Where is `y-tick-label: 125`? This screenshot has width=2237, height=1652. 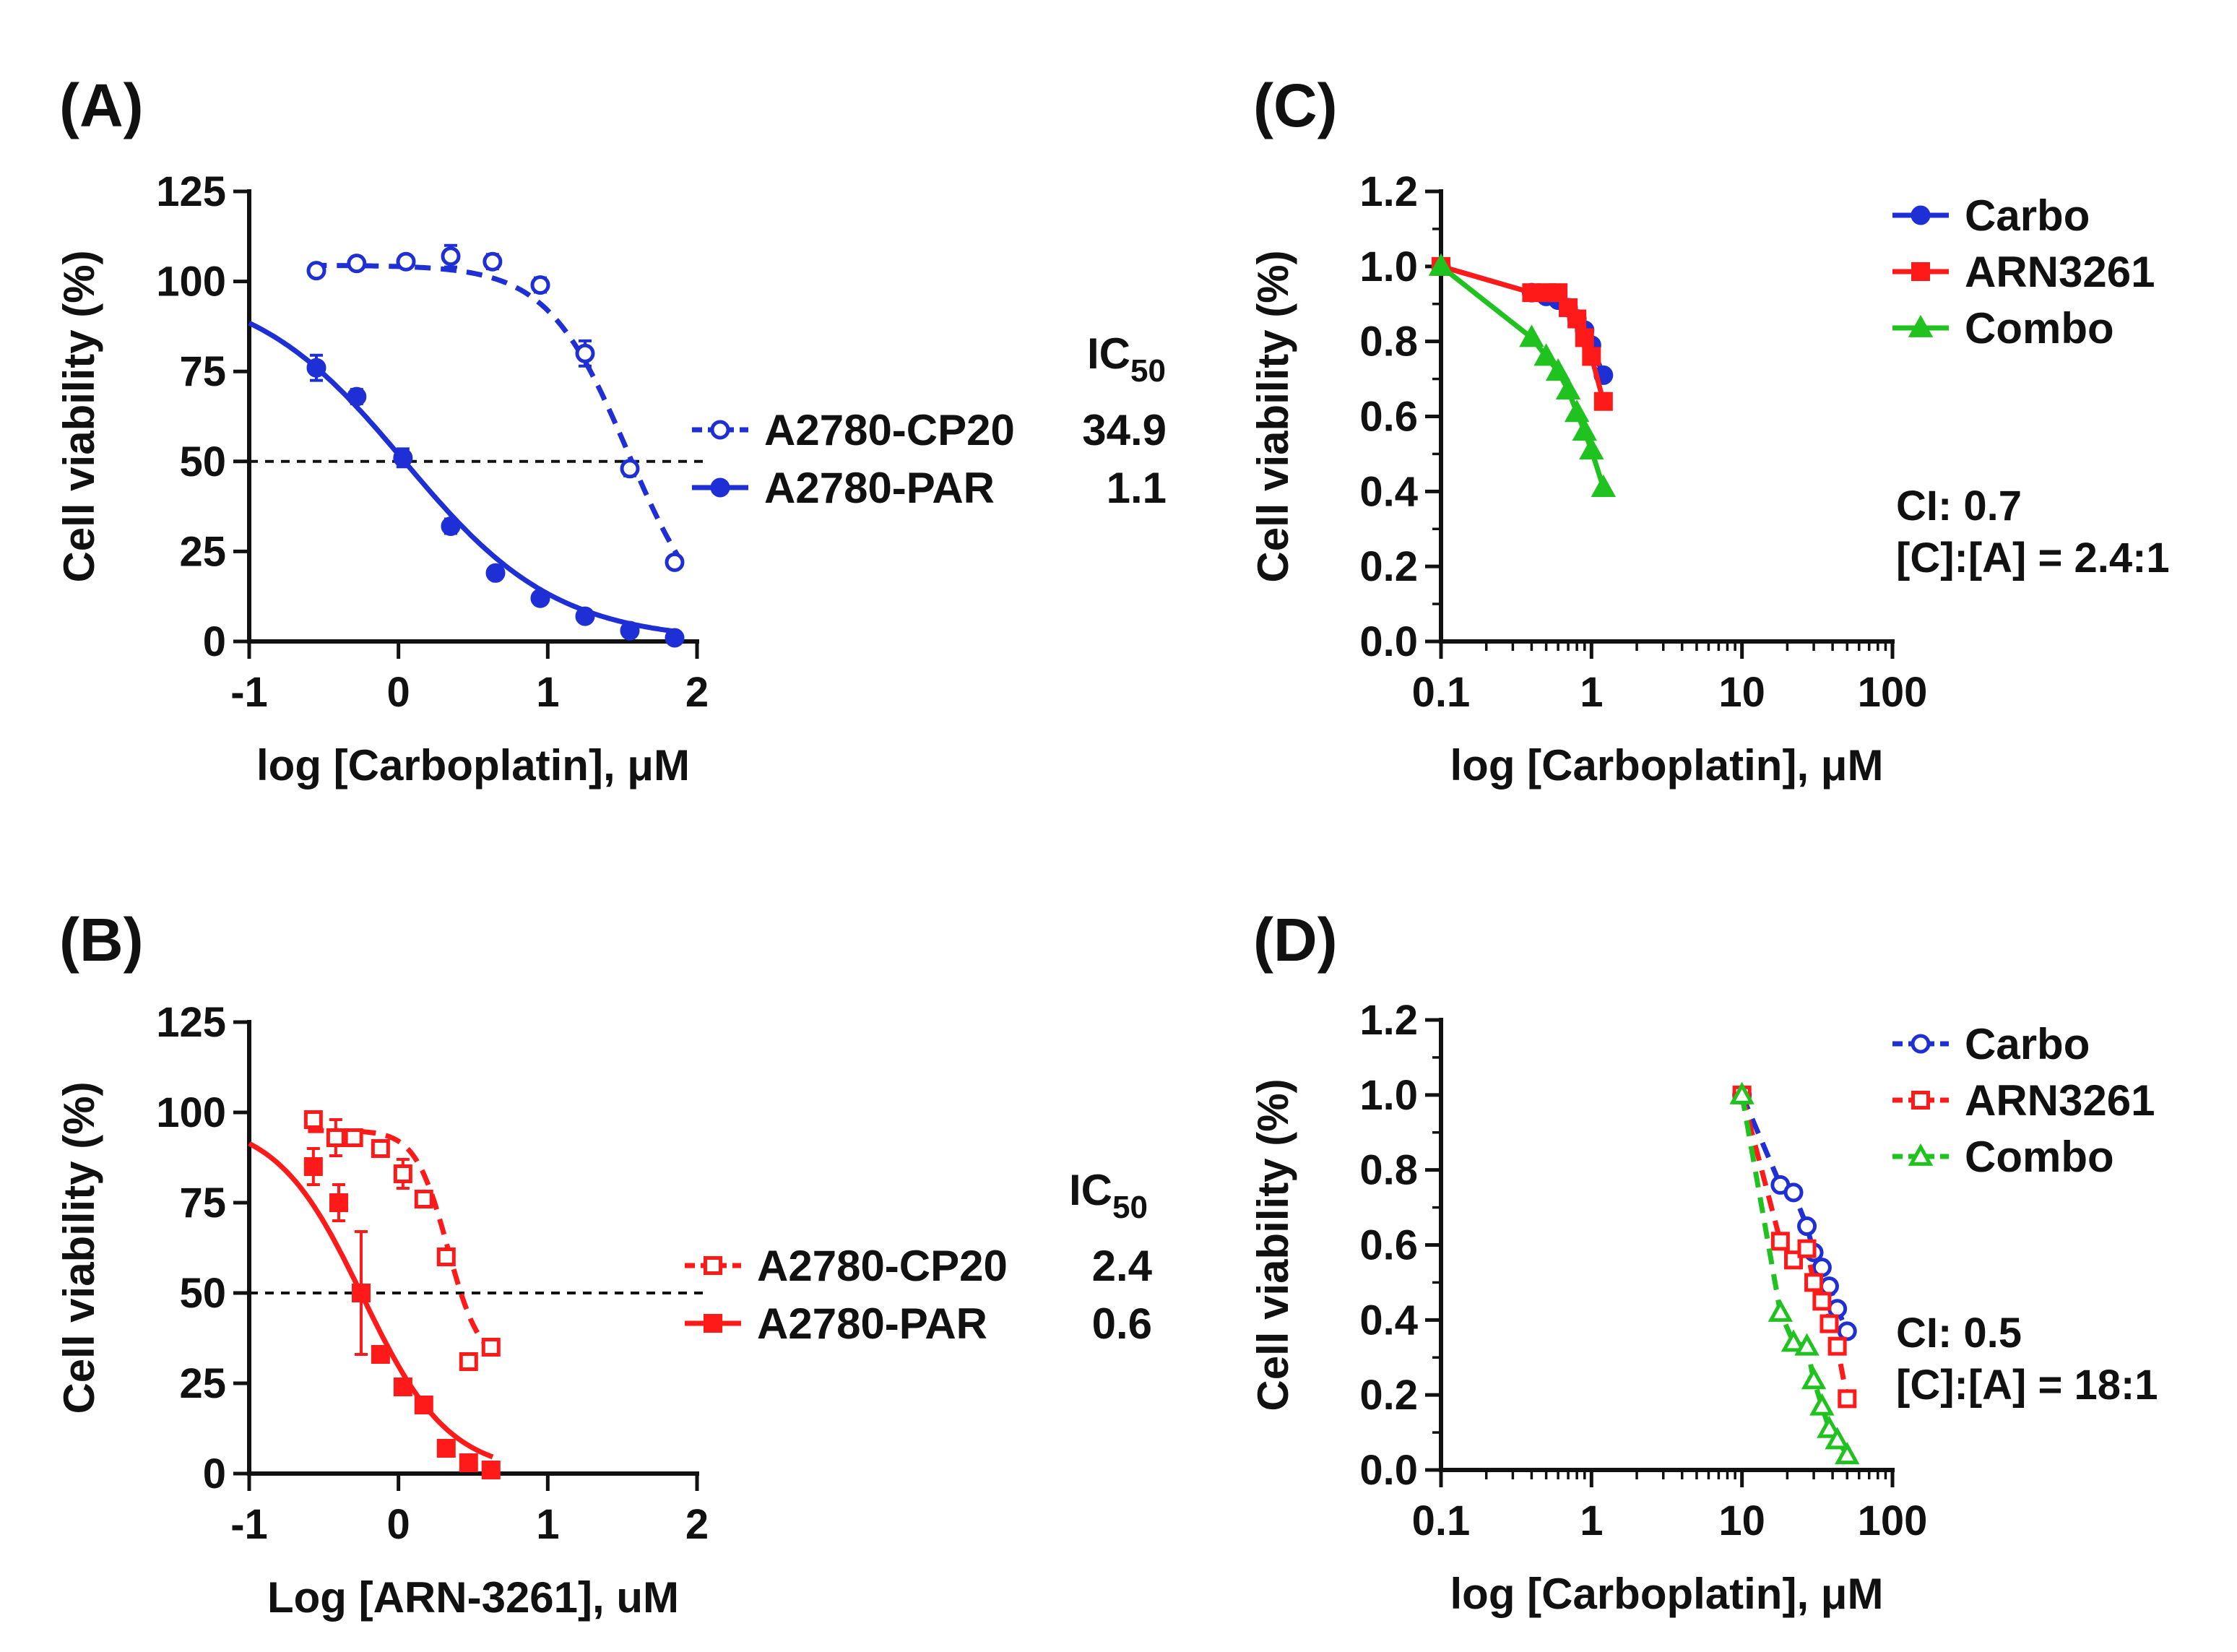
y-tick-label: 125 is located at coordinates (191, 1022).